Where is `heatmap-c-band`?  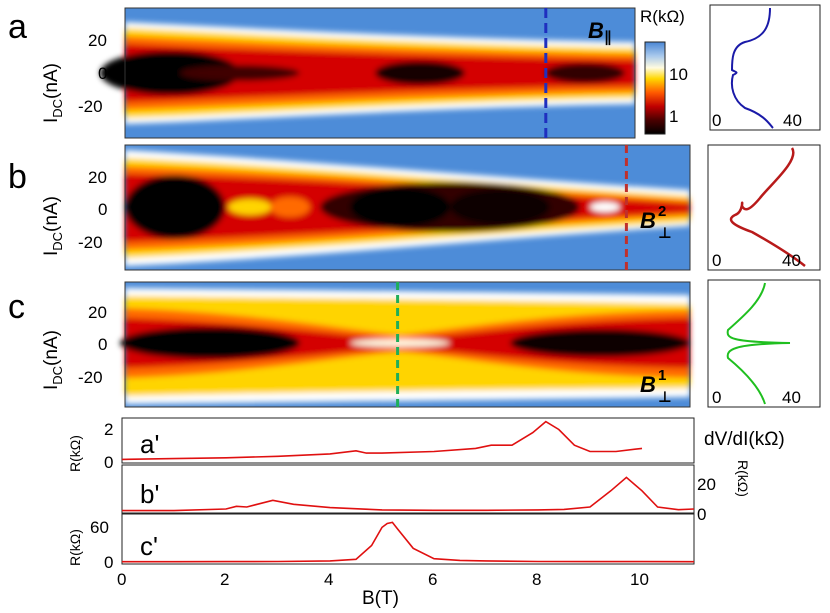
heatmap-c-band is located at coordinates (405, 346).